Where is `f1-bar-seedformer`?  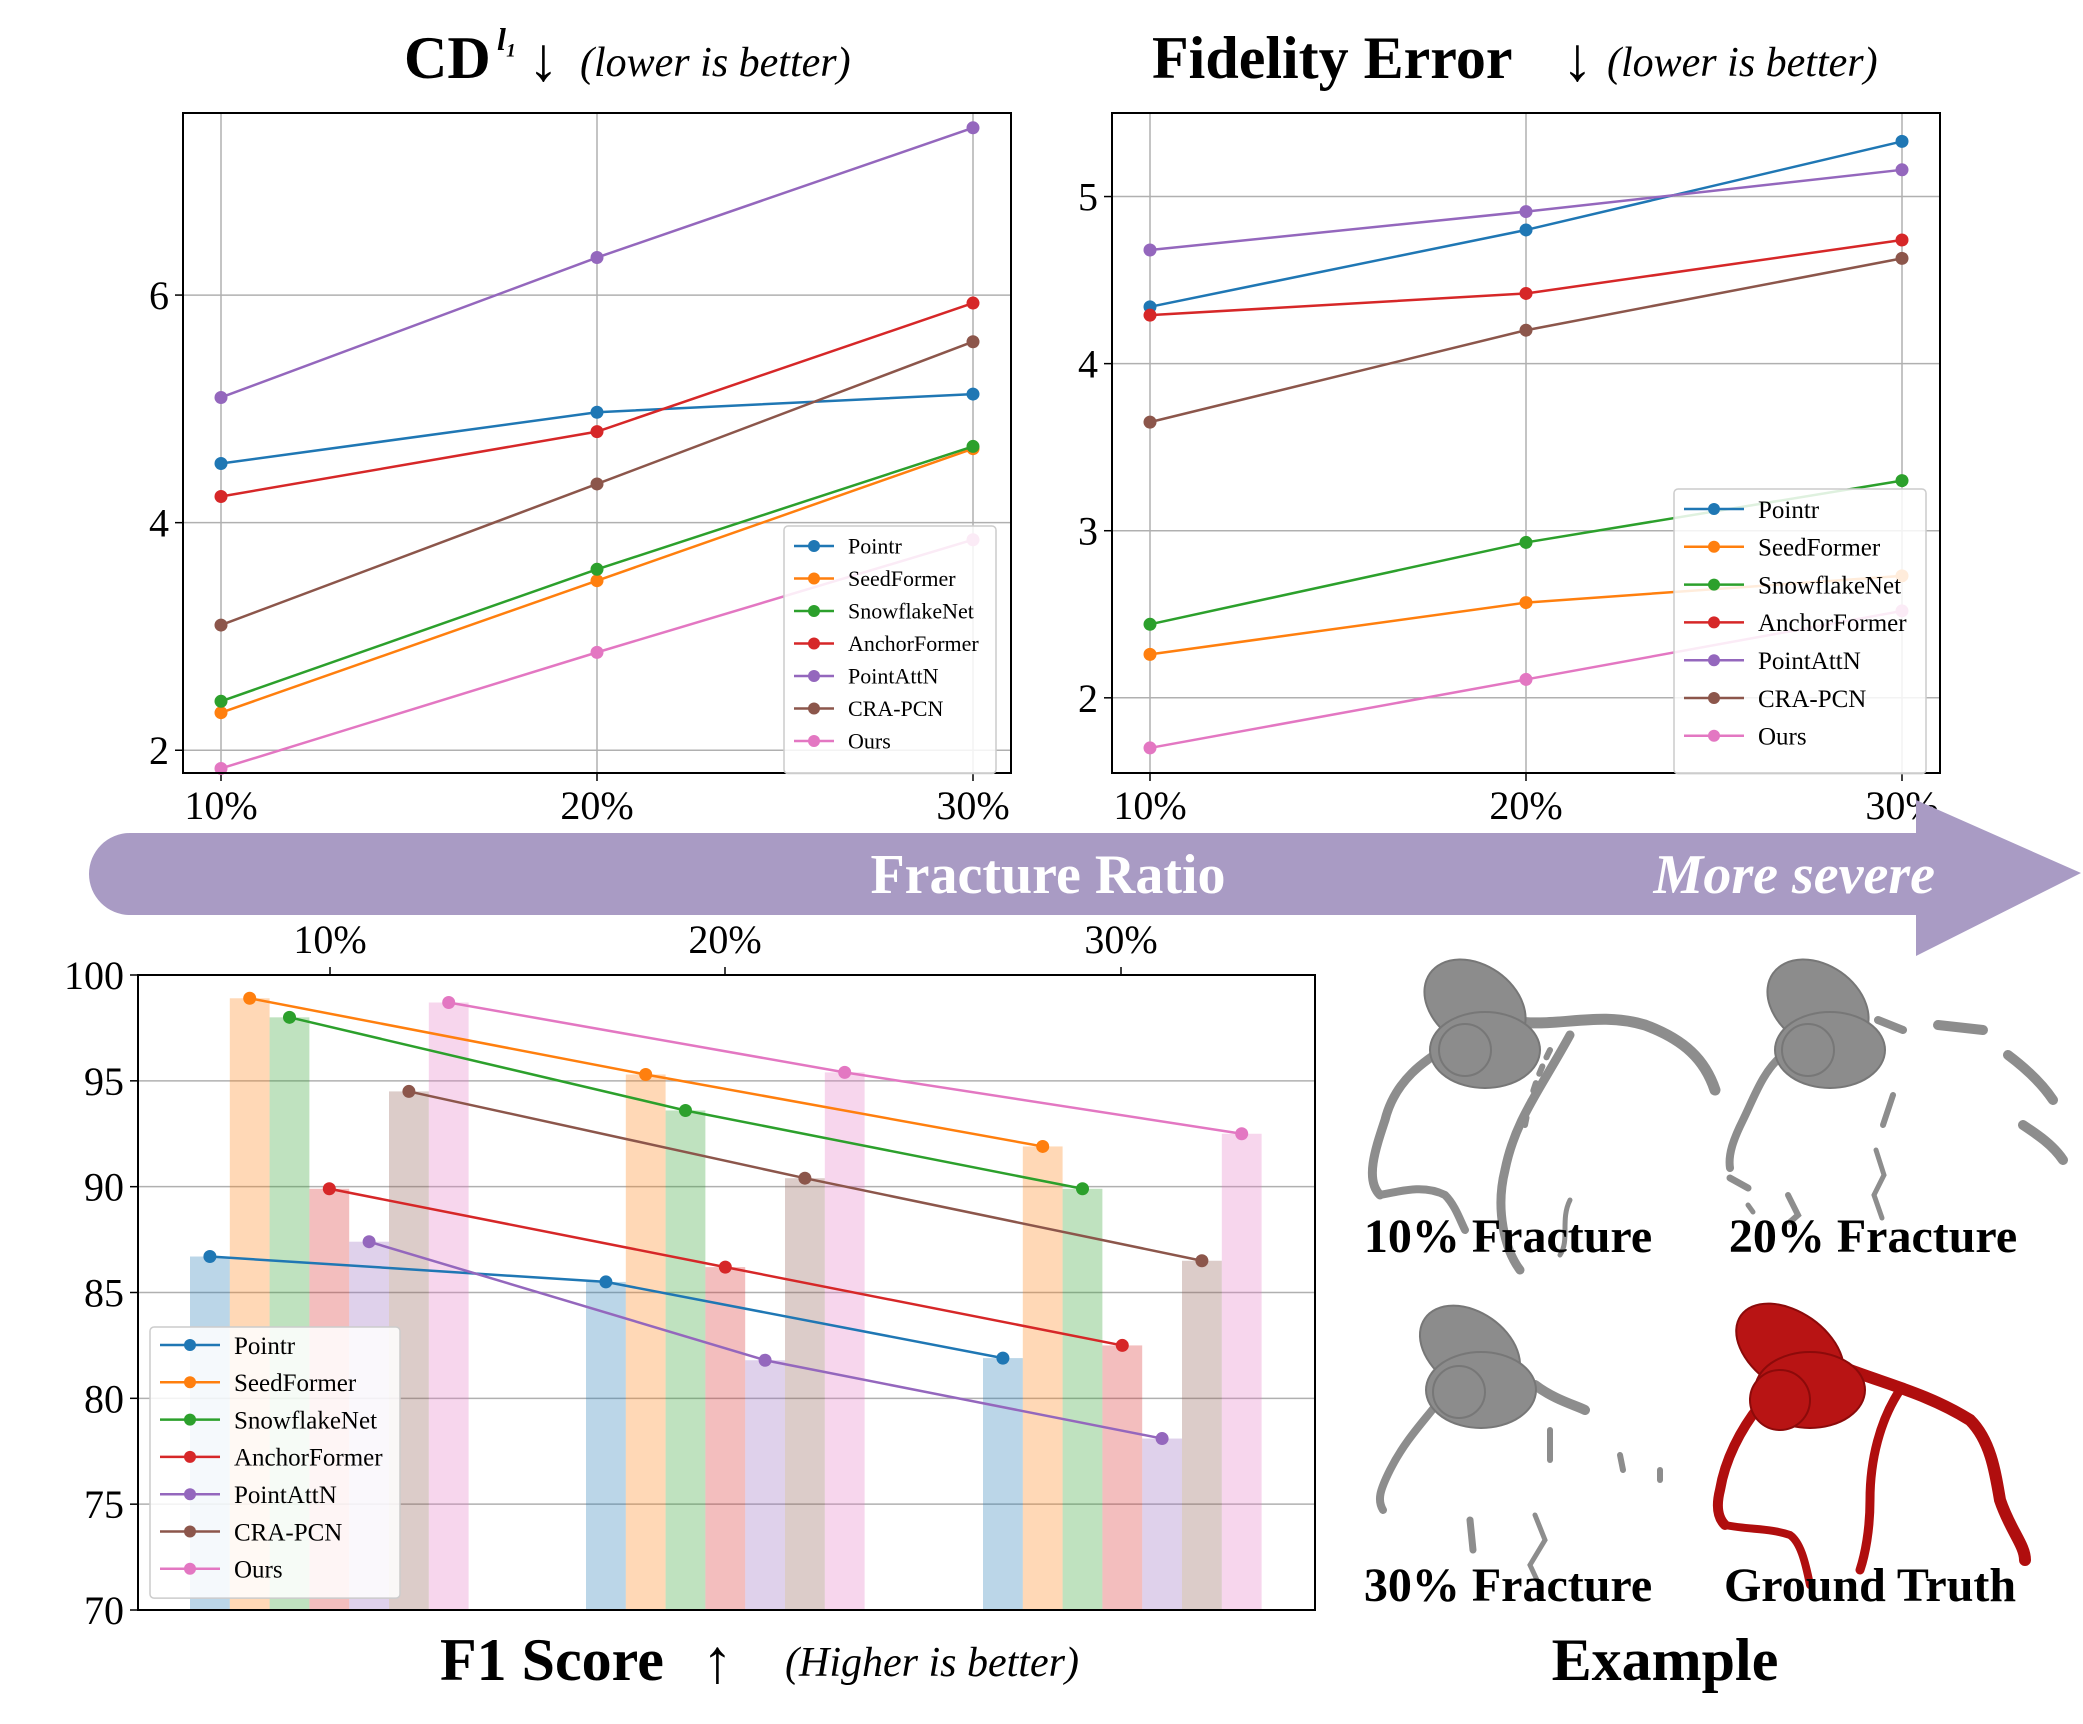 f1-bar-seedformer is located at coordinates (1042, 1378).